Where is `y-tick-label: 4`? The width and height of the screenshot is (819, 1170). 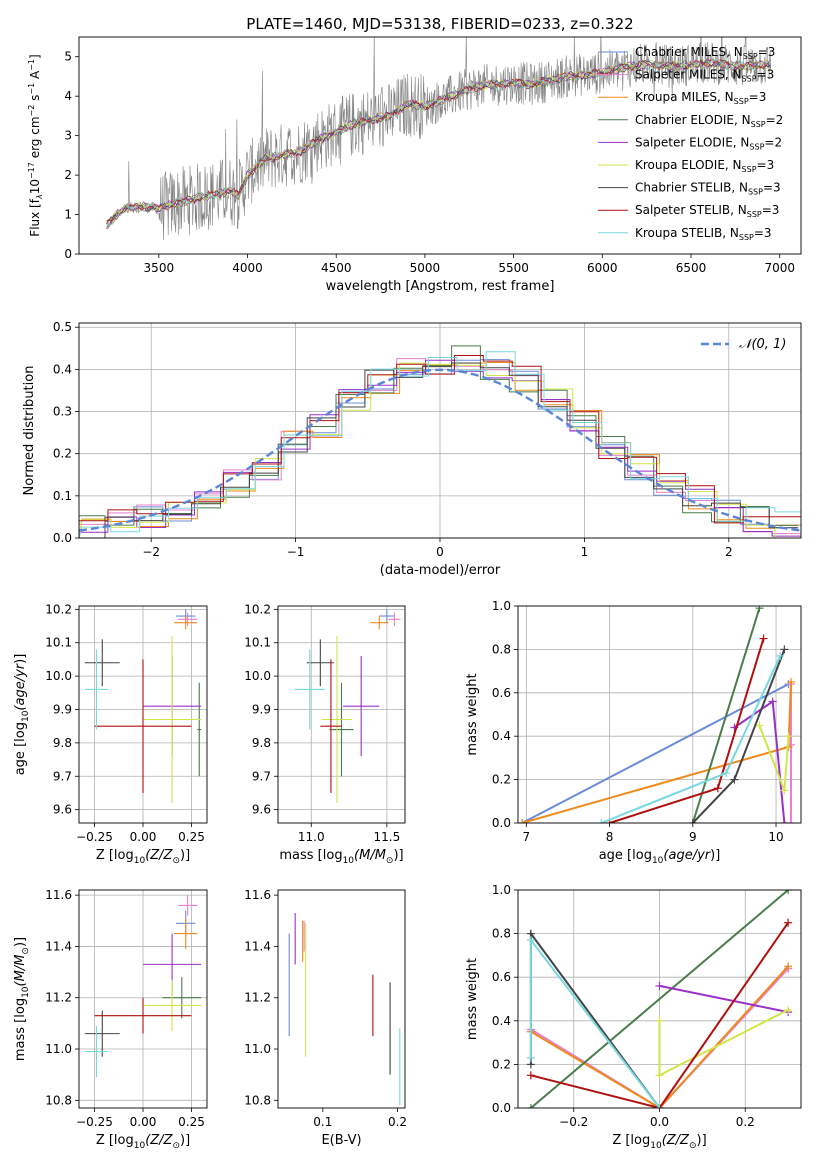 y-tick-label: 4 is located at coordinates (68, 96).